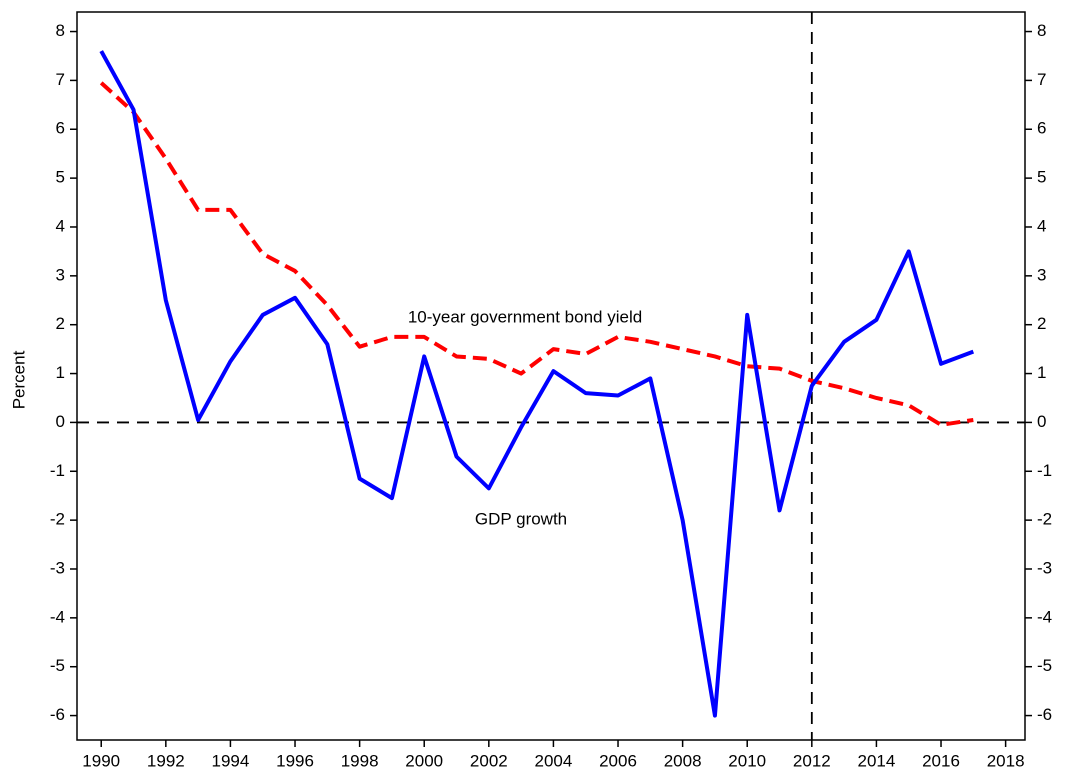 This screenshot has width=1070, height=778. I want to click on y-tick-label: -5, so click(57, 665).